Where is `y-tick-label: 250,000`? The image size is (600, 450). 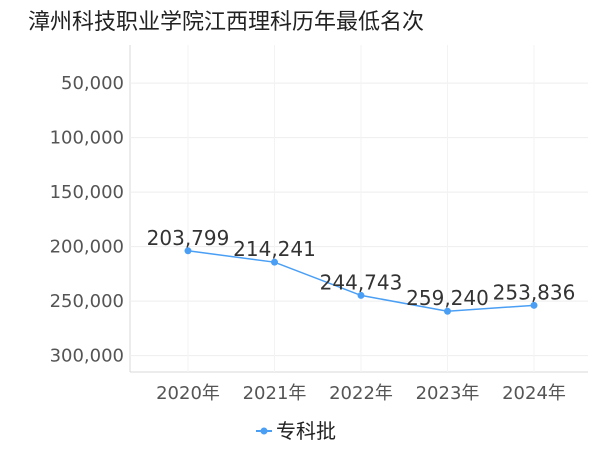 y-tick-label: 250,000 is located at coordinates (87, 301).